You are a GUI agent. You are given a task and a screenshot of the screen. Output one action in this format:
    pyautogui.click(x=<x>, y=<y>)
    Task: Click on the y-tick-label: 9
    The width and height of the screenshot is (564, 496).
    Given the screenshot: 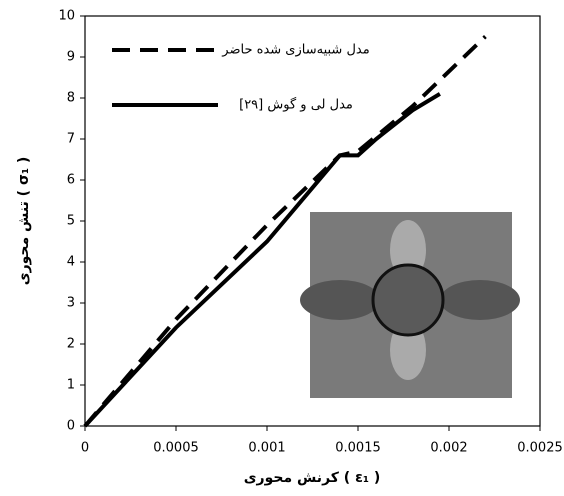 What is the action you would take?
    pyautogui.click(x=71, y=57)
    